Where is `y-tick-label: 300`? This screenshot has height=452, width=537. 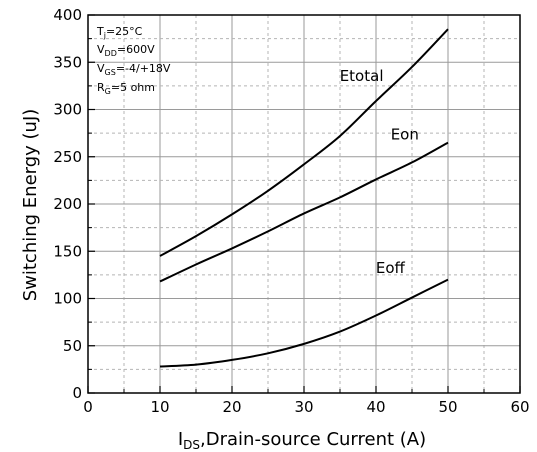 y-tick-label: 300 is located at coordinates (67, 110).